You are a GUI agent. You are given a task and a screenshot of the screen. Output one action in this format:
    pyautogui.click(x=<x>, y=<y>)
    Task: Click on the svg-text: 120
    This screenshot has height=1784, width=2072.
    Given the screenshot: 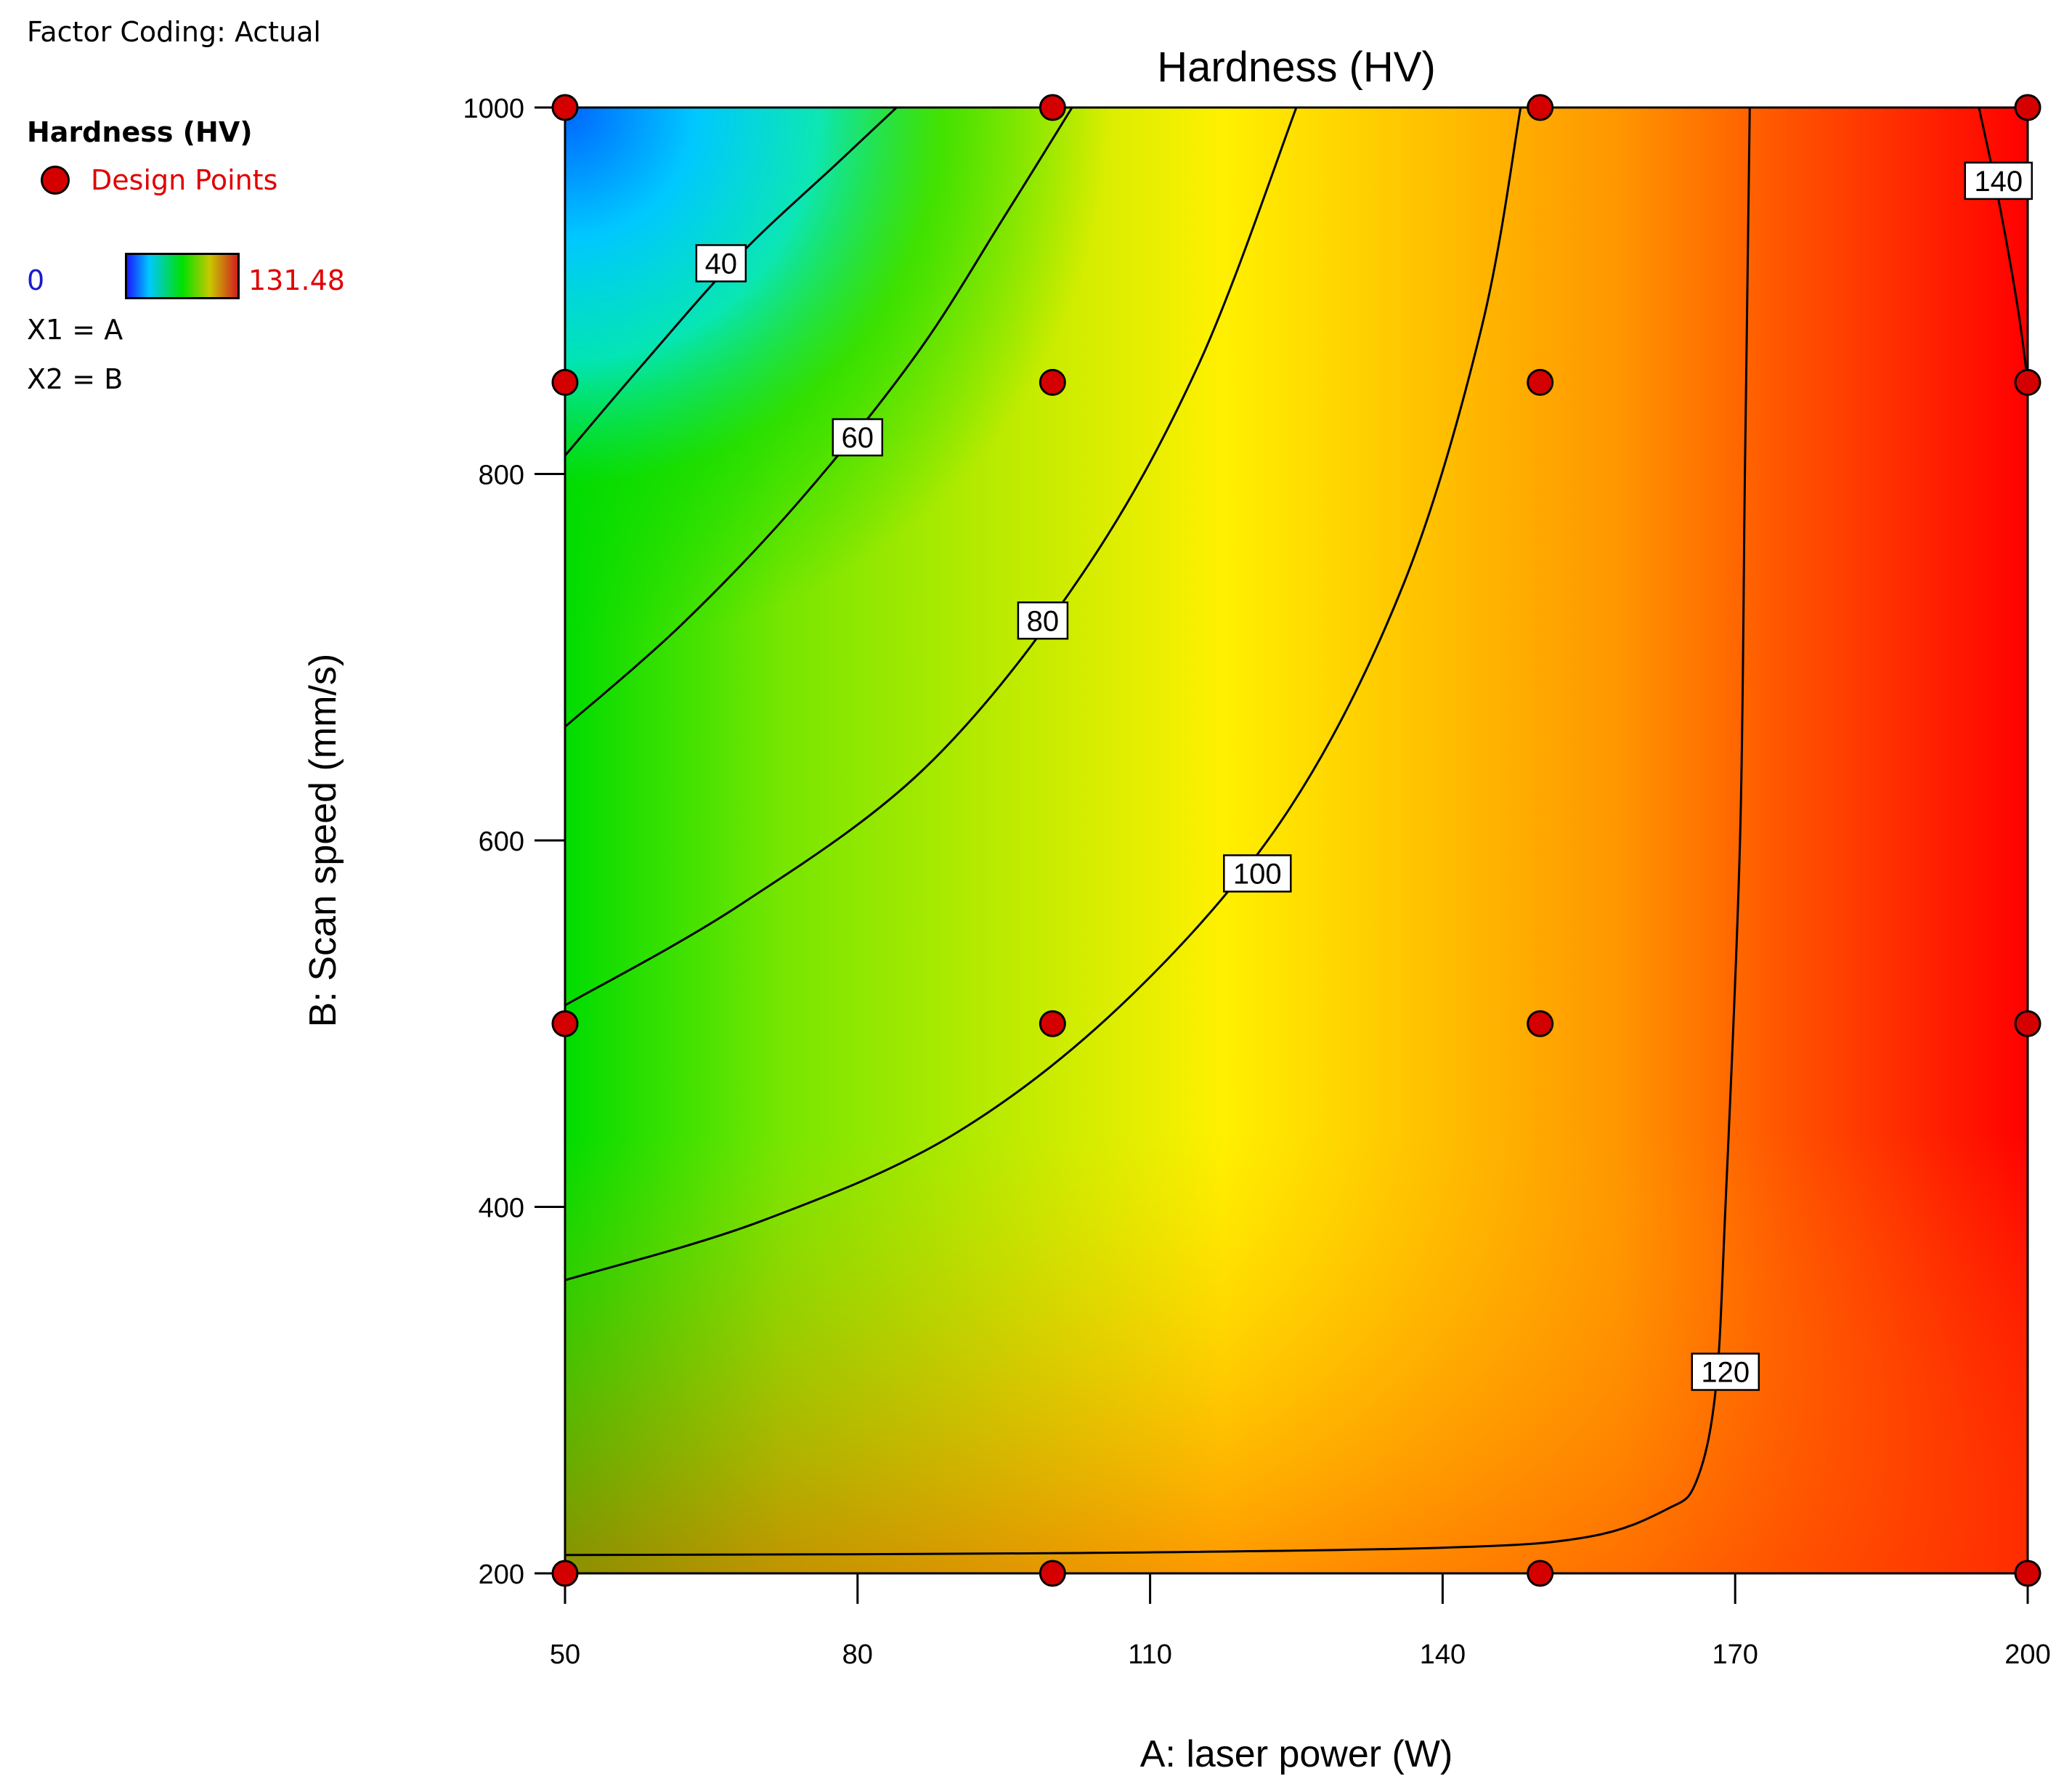 What is the action you would take?
    pyautogui.click(x=1726, y=1373)
    